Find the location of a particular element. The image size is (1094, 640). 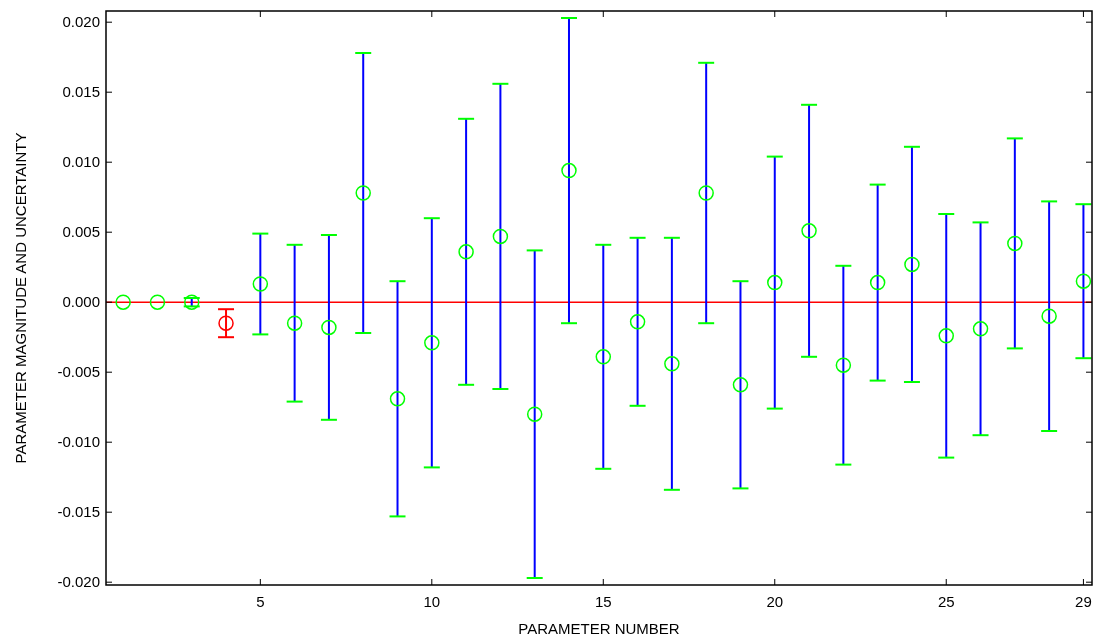

x-tick-label: 10 is located at coordinates (432, 601).